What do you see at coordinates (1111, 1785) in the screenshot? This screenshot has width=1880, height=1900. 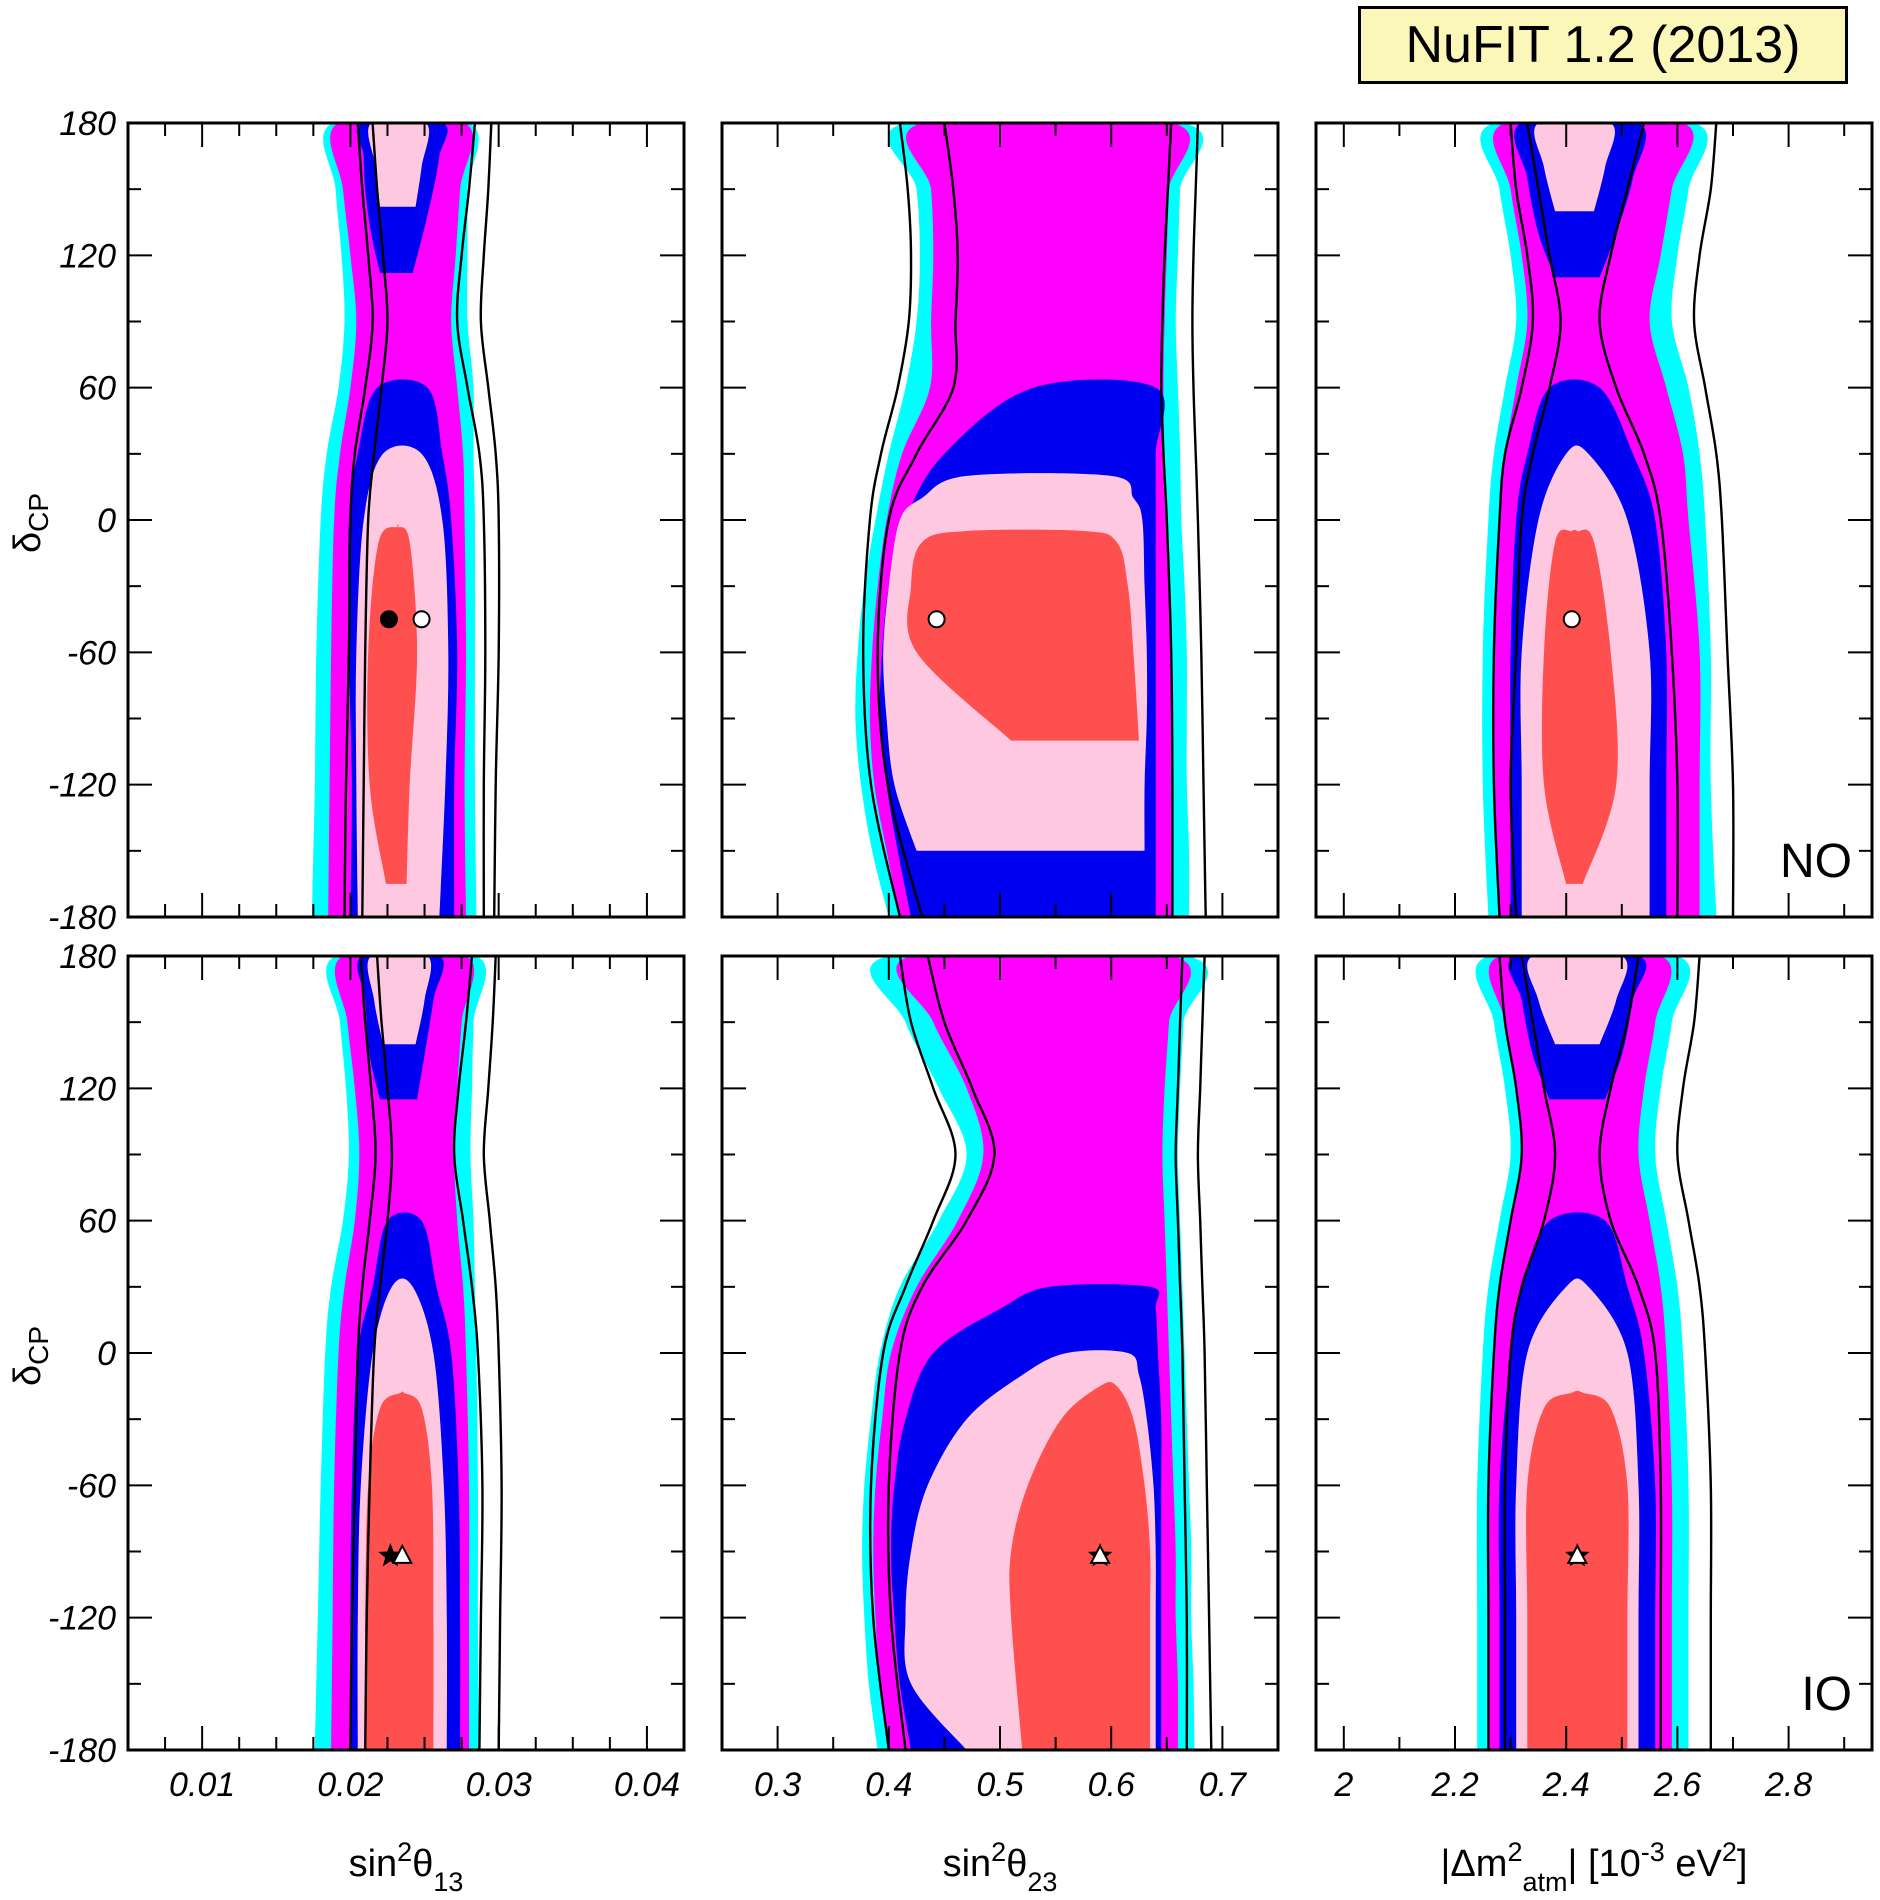 I see `x-tick-label: 0.6` at bounding box center [1111, 1785].